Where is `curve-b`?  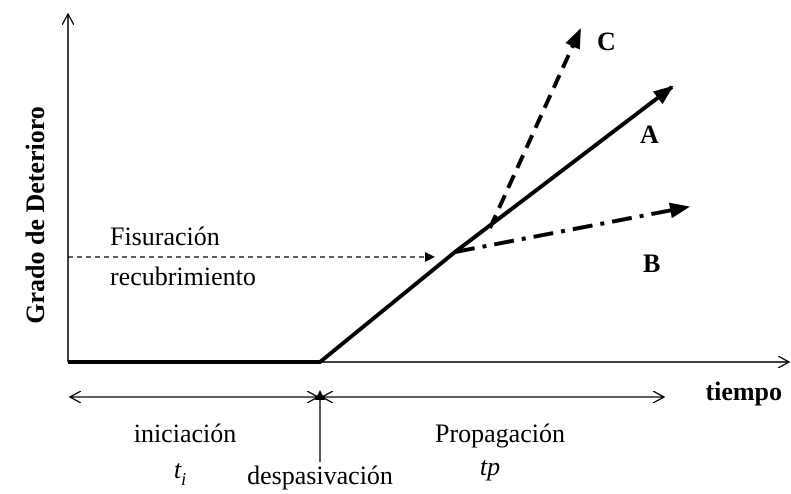 curve-b is located at coordinates (572, 228).